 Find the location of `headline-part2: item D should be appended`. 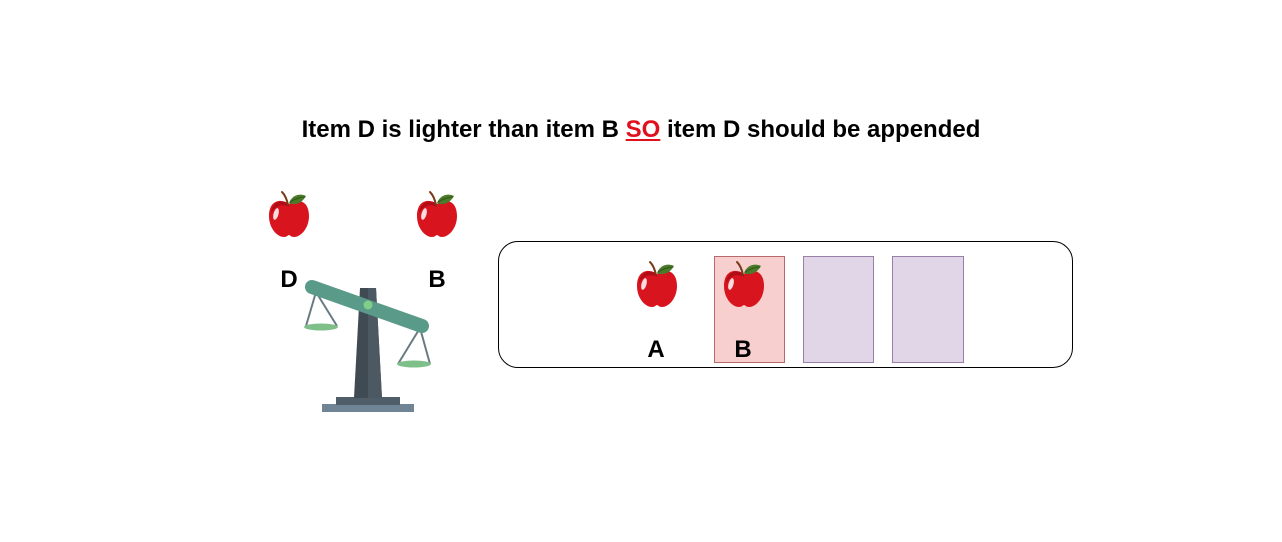

headline-part2: item D should be appended is located at coordinates (820, 129).